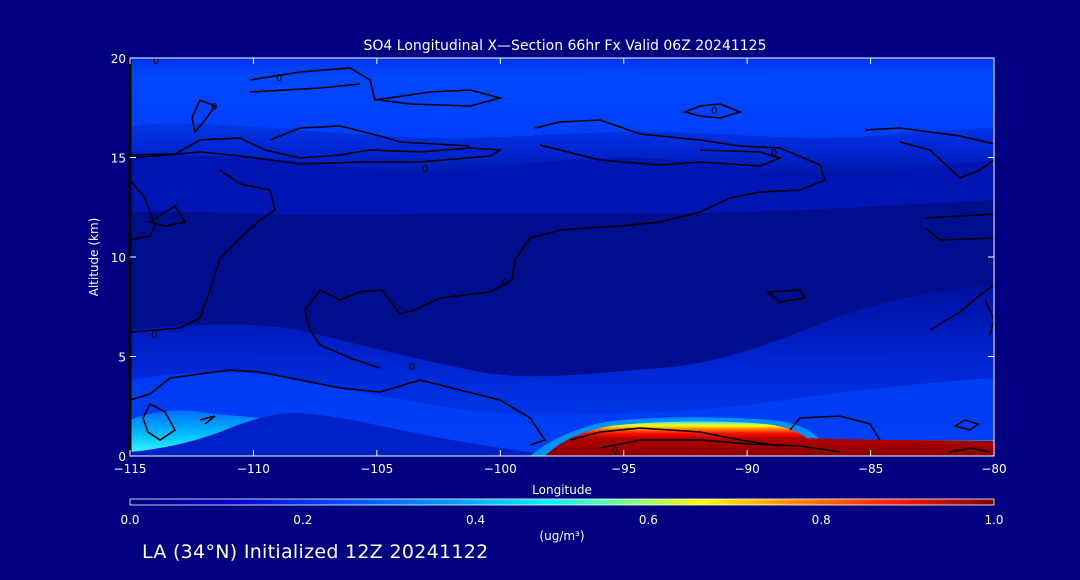  What do you see at coordinates (122, 358) in the screenshot?
I see `y-tick-label: 5` at bounding box center [122, 358].